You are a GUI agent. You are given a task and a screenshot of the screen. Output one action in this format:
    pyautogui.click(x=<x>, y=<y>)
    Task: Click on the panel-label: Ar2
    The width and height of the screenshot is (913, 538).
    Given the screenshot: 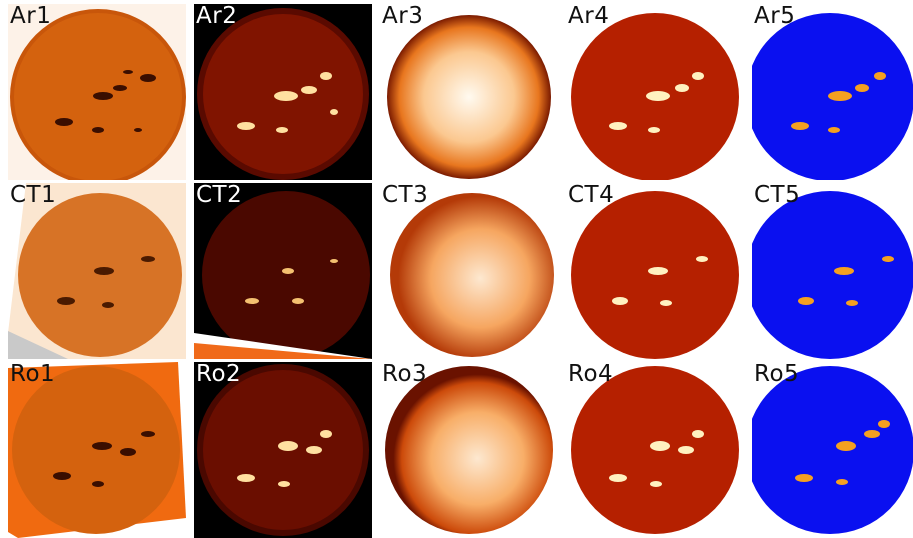 What is the action you would take?
    pyautogui.click(x=217, y=16)
    